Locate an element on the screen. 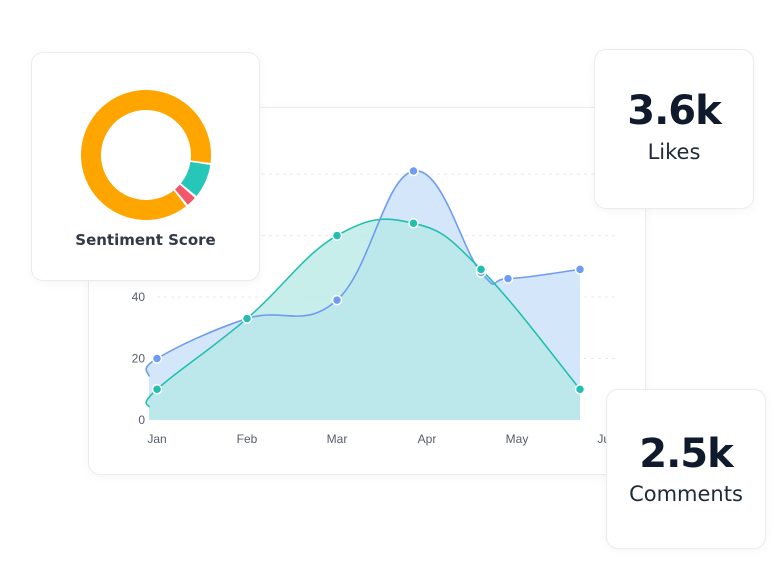  likes-label: Likes is located at coordinates (674, 152).